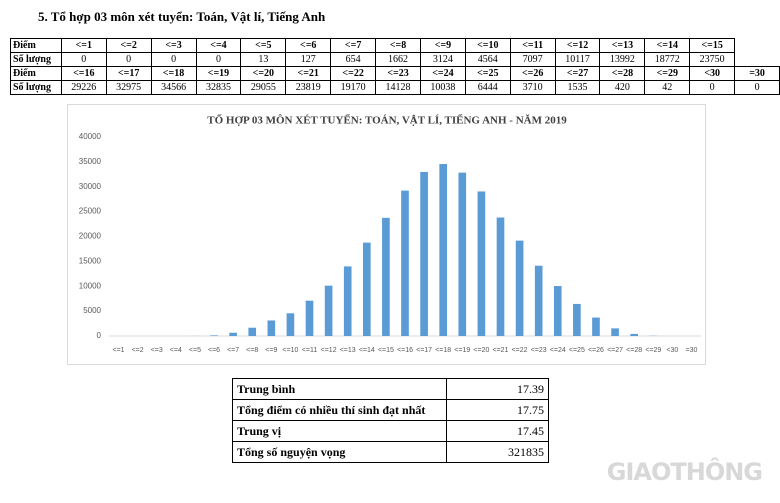  What do you see at coordinates (173, 87) in the screenshot?
I see `count-cell: 34566` at bounding box center [173, 87].